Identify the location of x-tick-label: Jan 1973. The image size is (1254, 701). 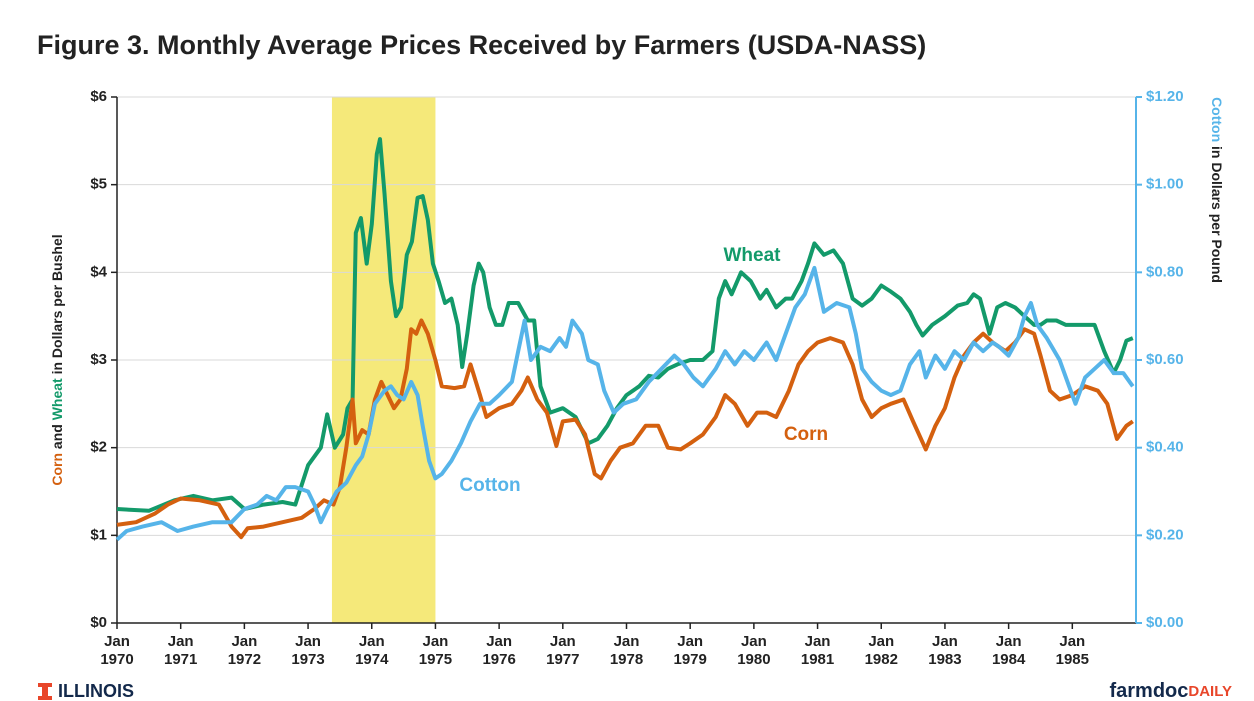
(307, 650).